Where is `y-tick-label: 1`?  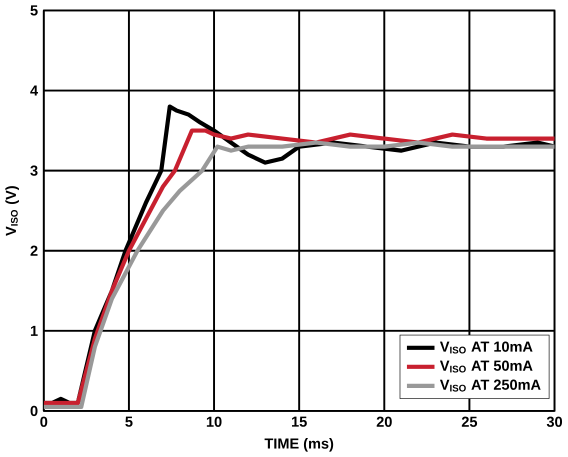 y-tick-label: 1 is located at coordinates (34, 331).